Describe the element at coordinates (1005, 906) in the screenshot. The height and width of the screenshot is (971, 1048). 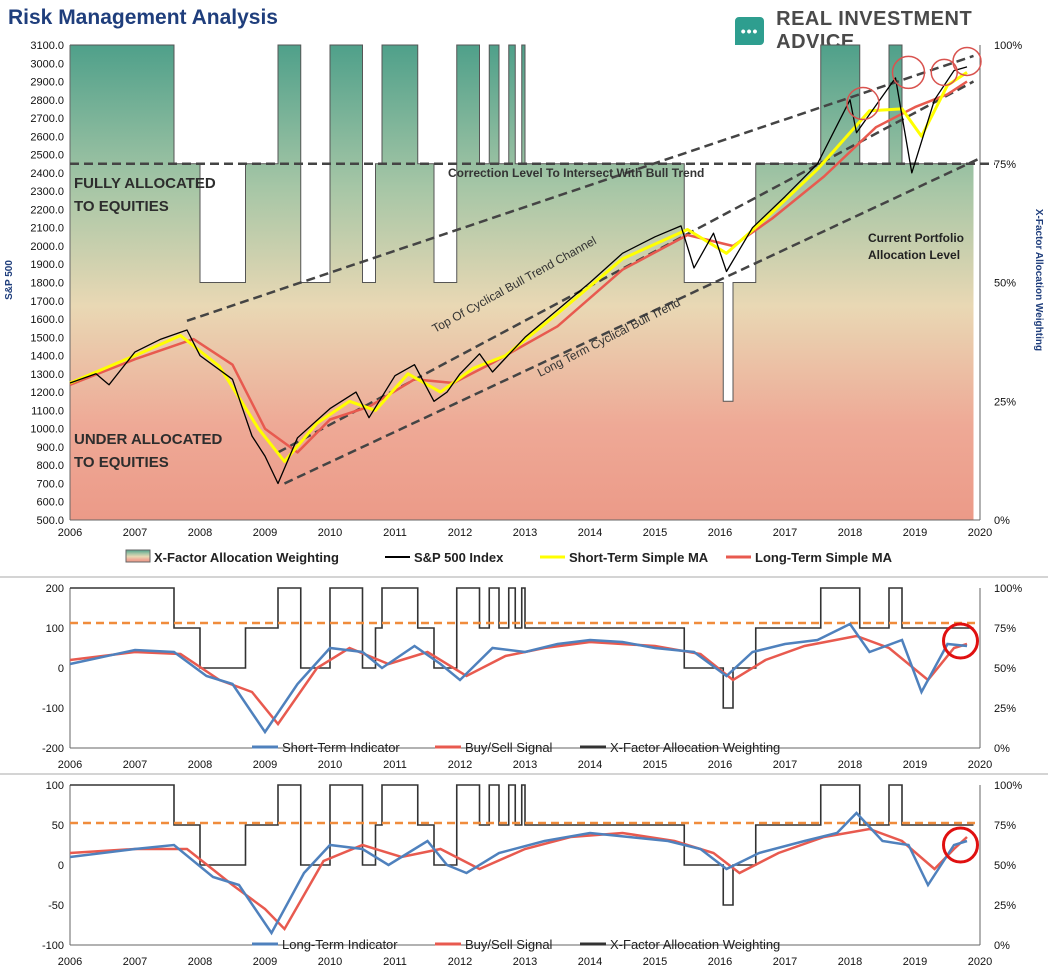
I see `panel2-y2-tick: 25%` at that location.